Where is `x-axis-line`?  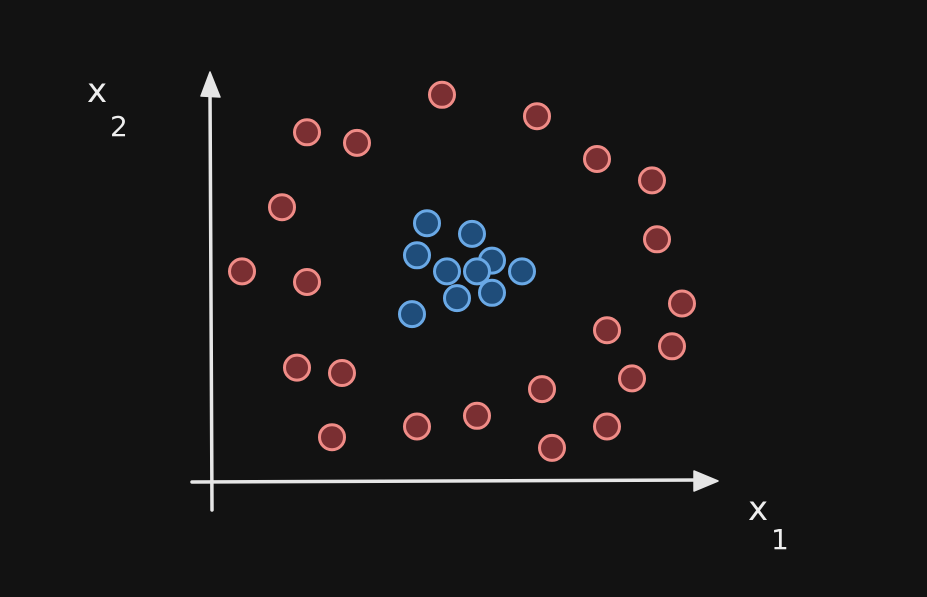
x-axis-line is located at coordinates (446, 481).